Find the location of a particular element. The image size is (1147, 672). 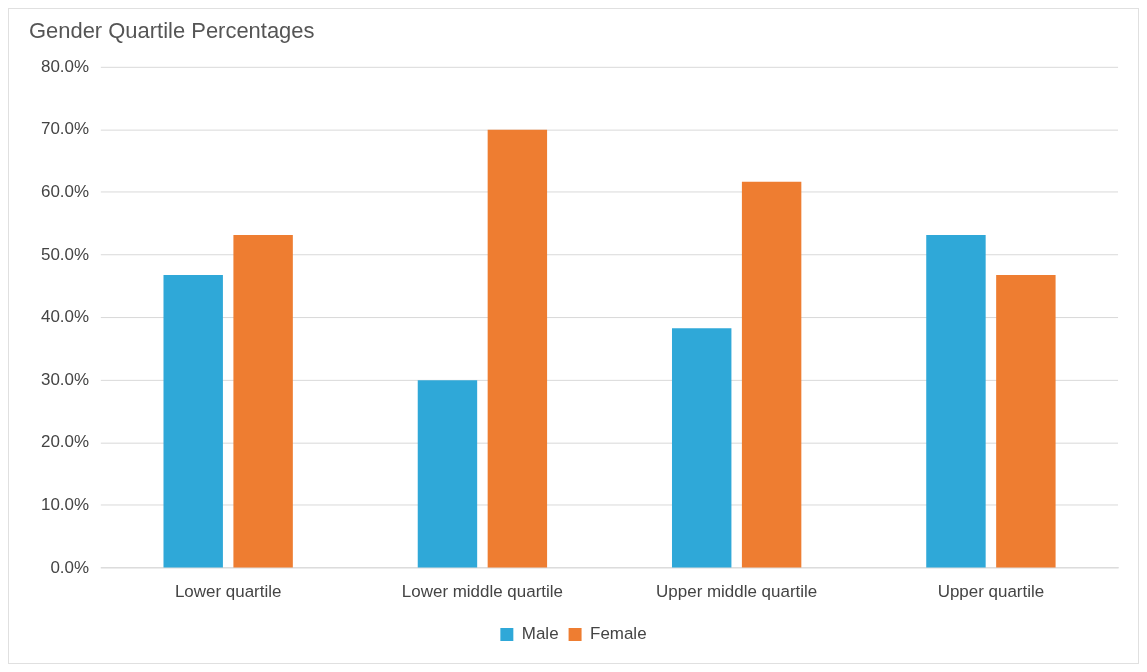

y-tick-label: 30.0% is located at coordinates (65, 379).